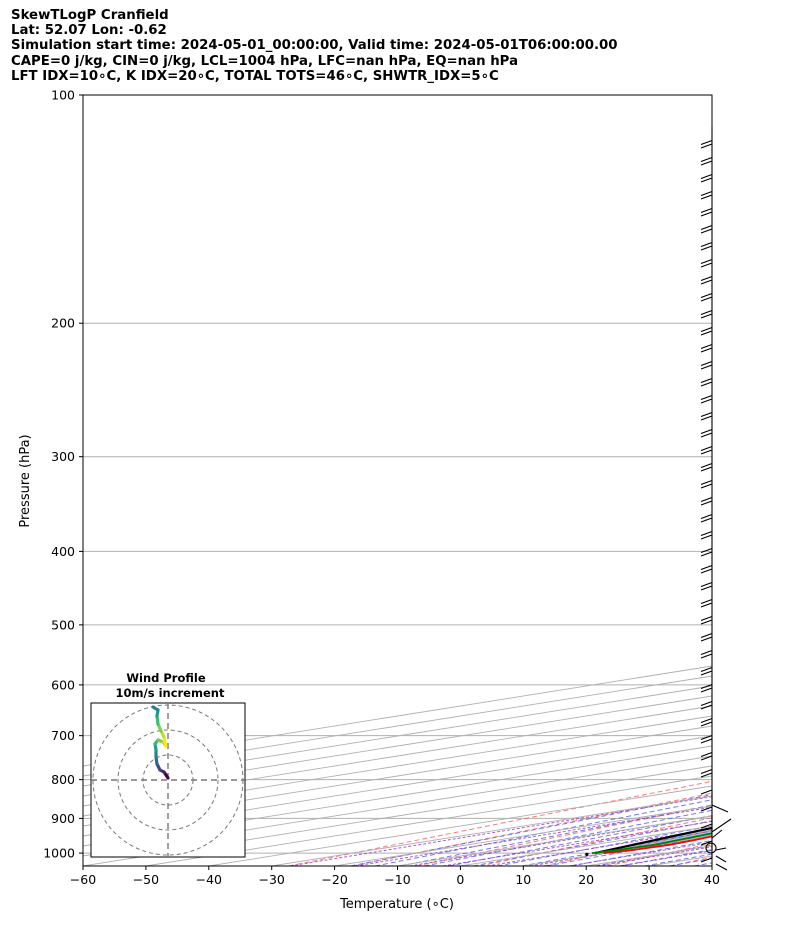 This screenshot has width=794, height=937. Describe the element at coordinates (653, 840) in the screenshot. I see `parcel-profile-line` at that location.